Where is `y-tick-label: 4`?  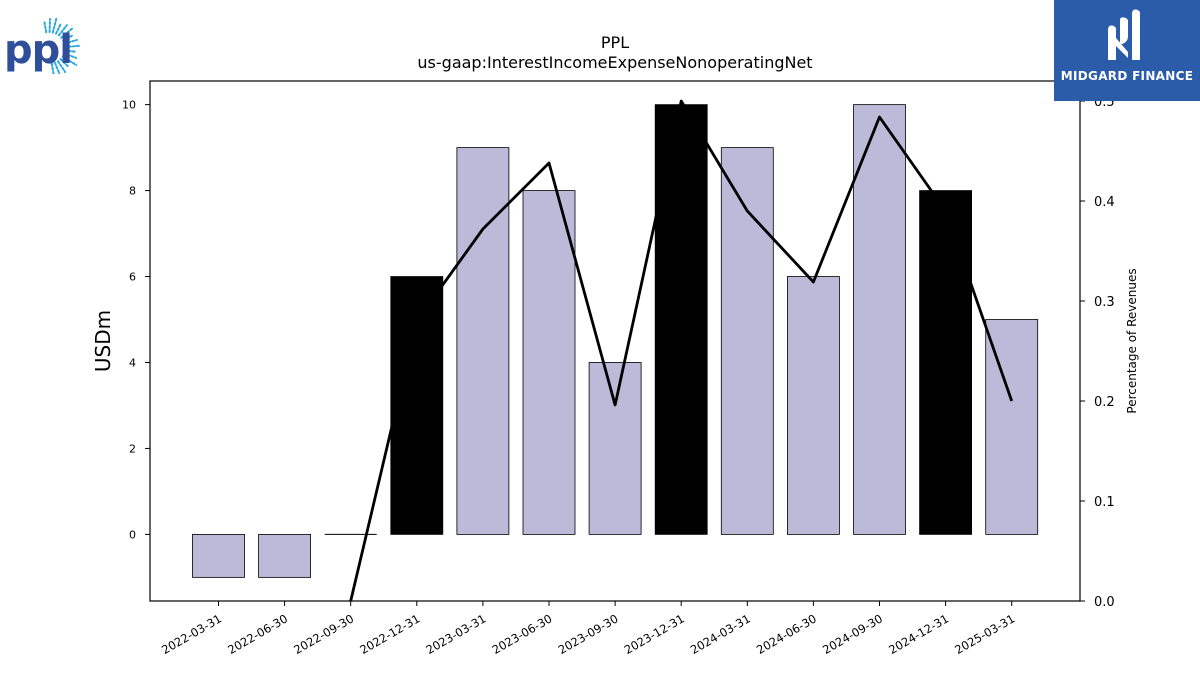
y-tick-label: 4 is located at coordinates (132, 362).